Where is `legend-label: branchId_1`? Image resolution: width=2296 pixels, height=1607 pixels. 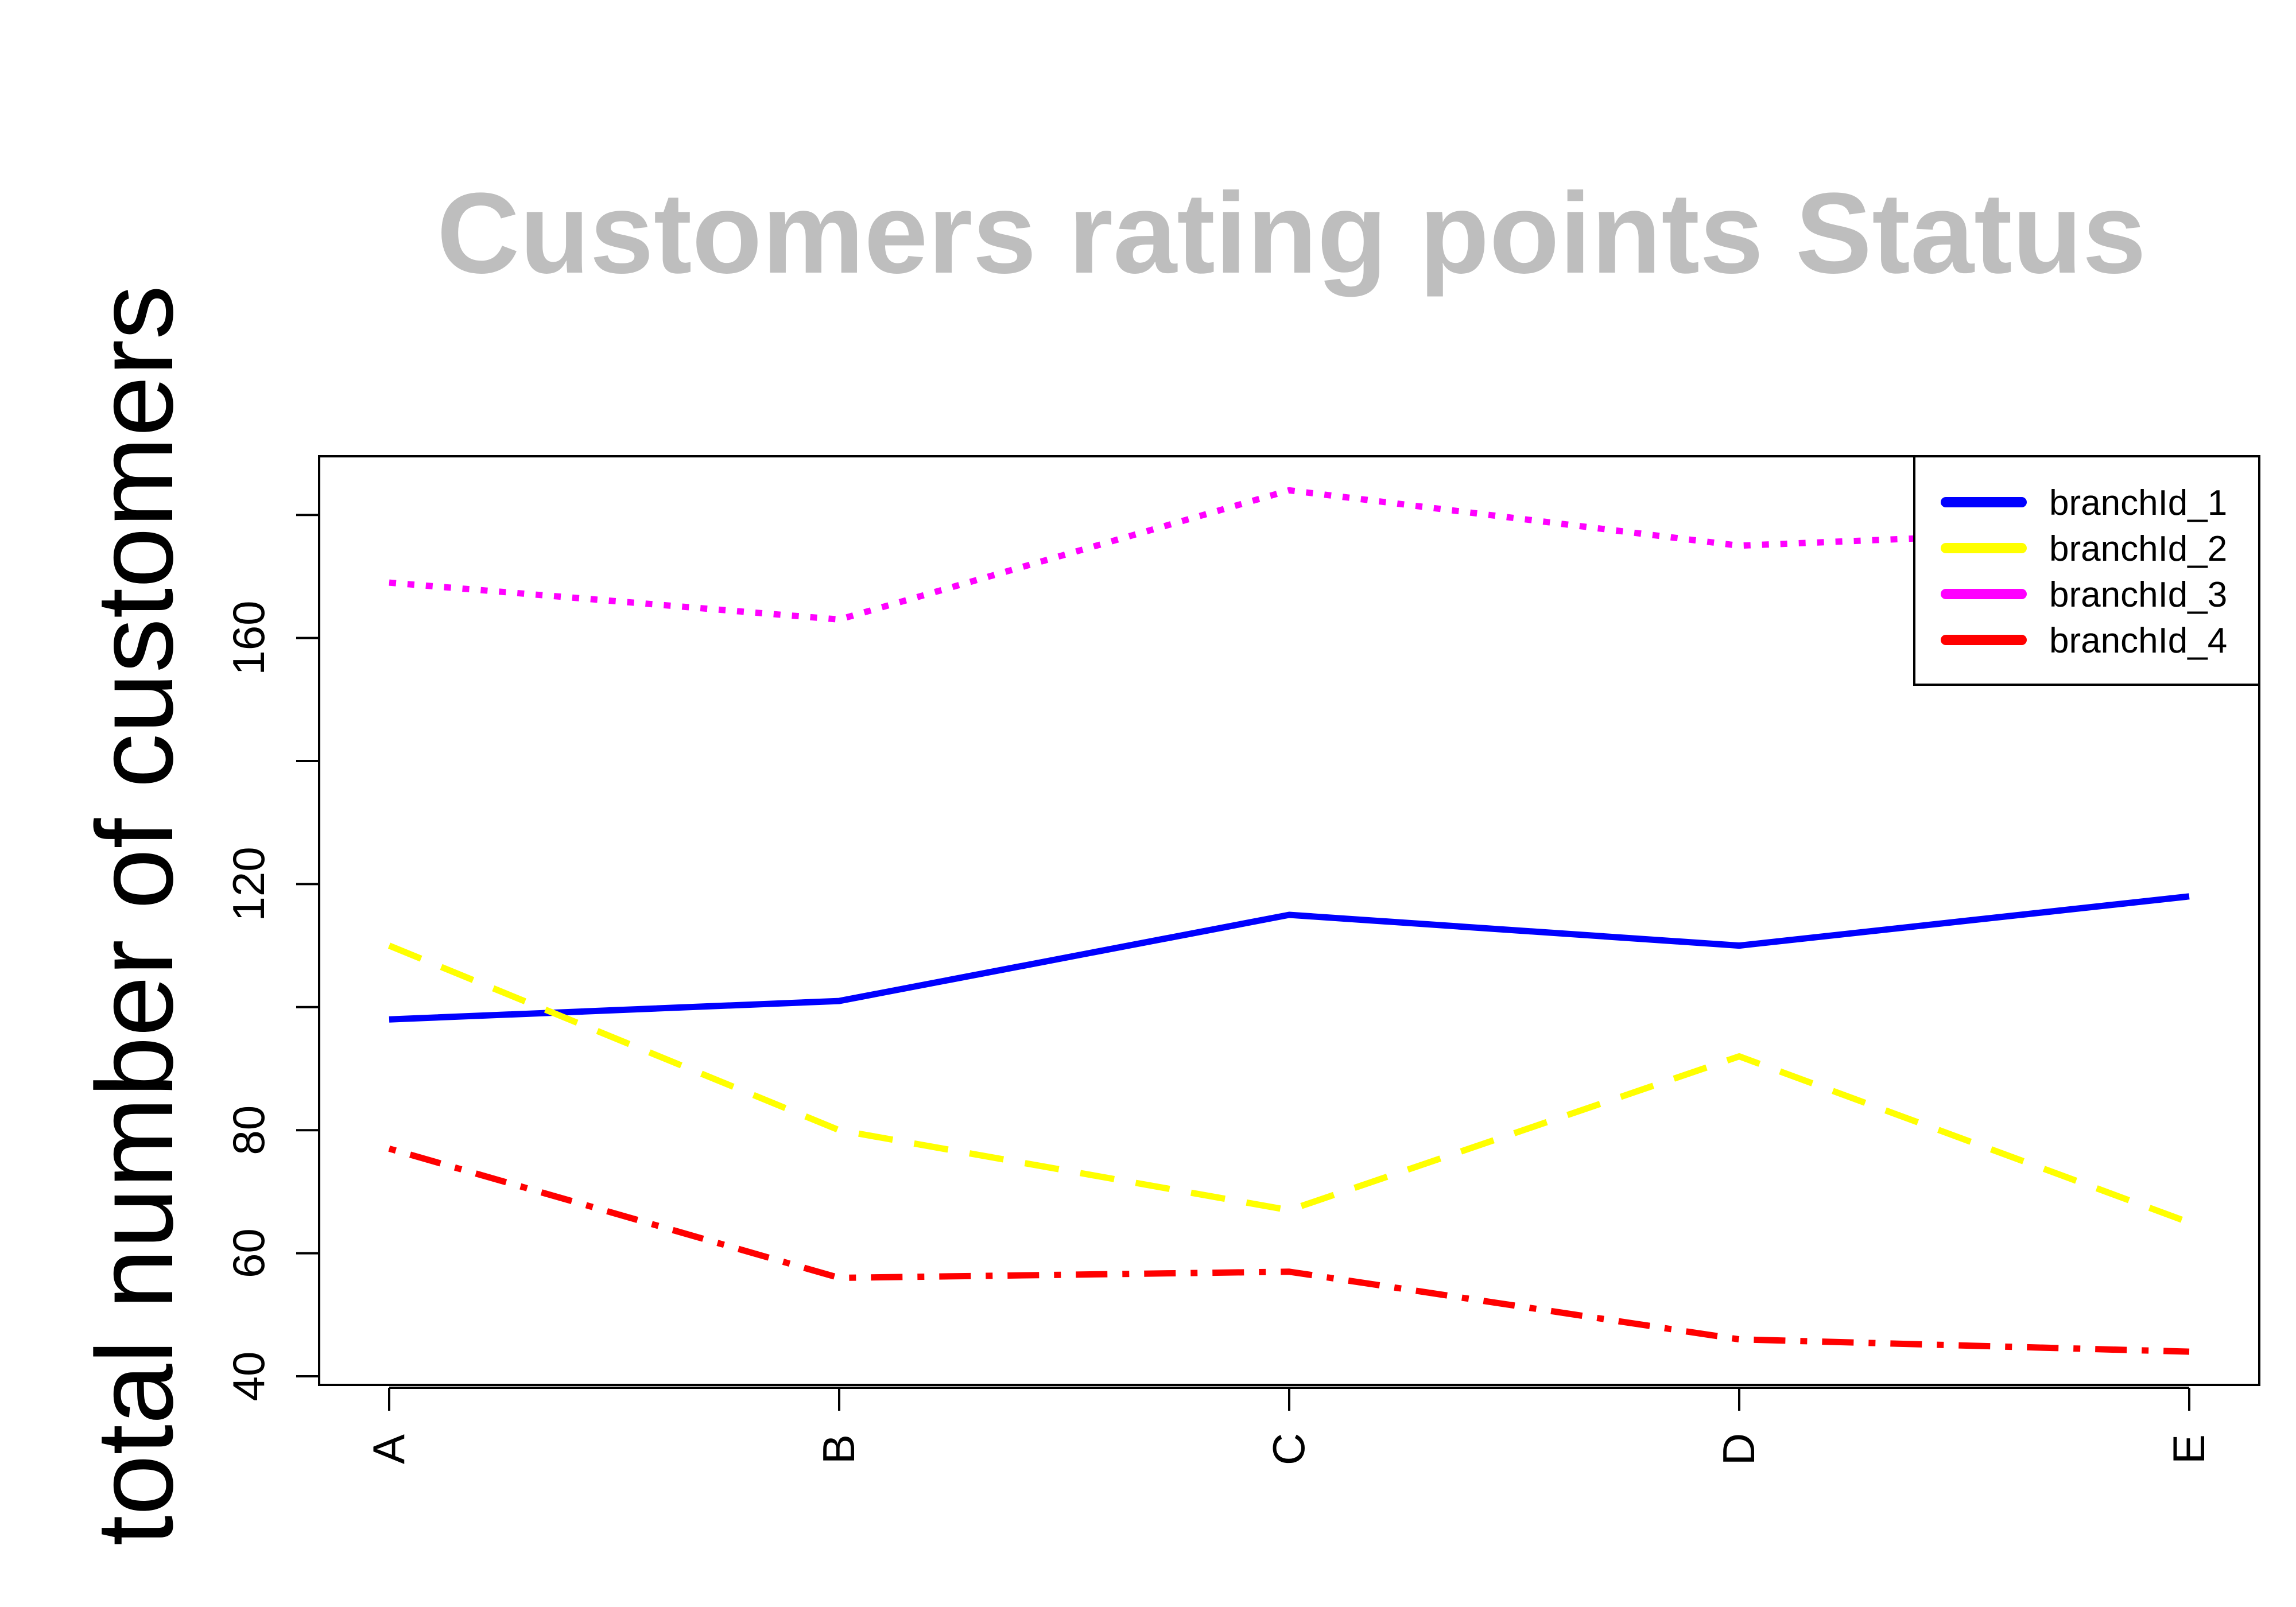
legend-label: branchId_1 is located at coordinates (2138, 503).